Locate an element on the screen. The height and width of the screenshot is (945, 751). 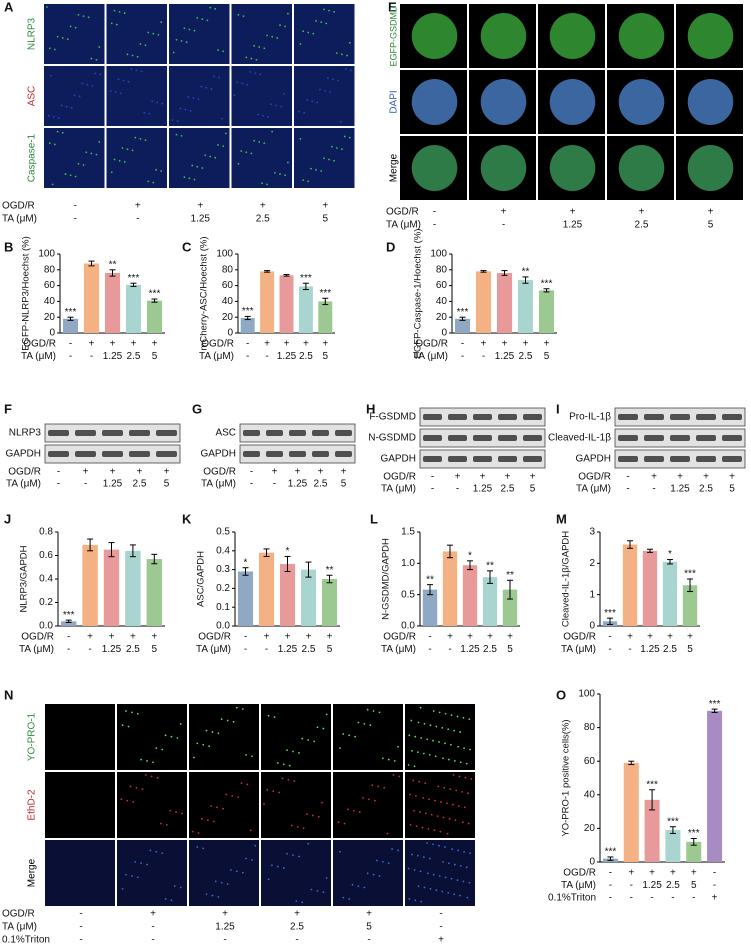
condition-name: TA (μM) is located at coordinates (216, 356).